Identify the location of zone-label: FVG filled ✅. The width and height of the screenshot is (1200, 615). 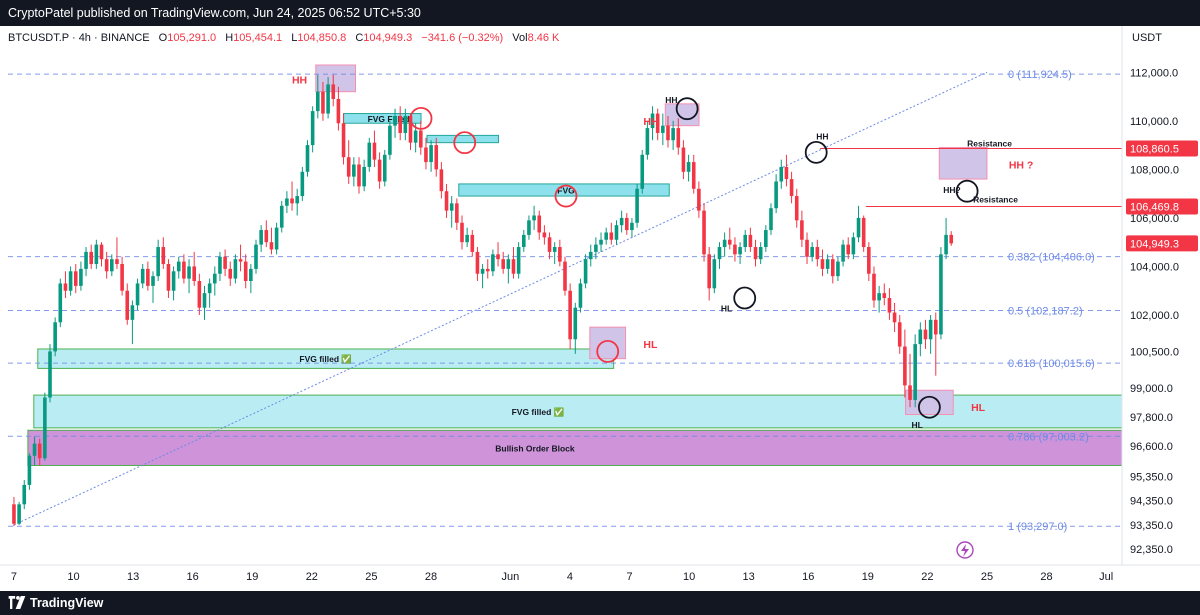
(325, 359).